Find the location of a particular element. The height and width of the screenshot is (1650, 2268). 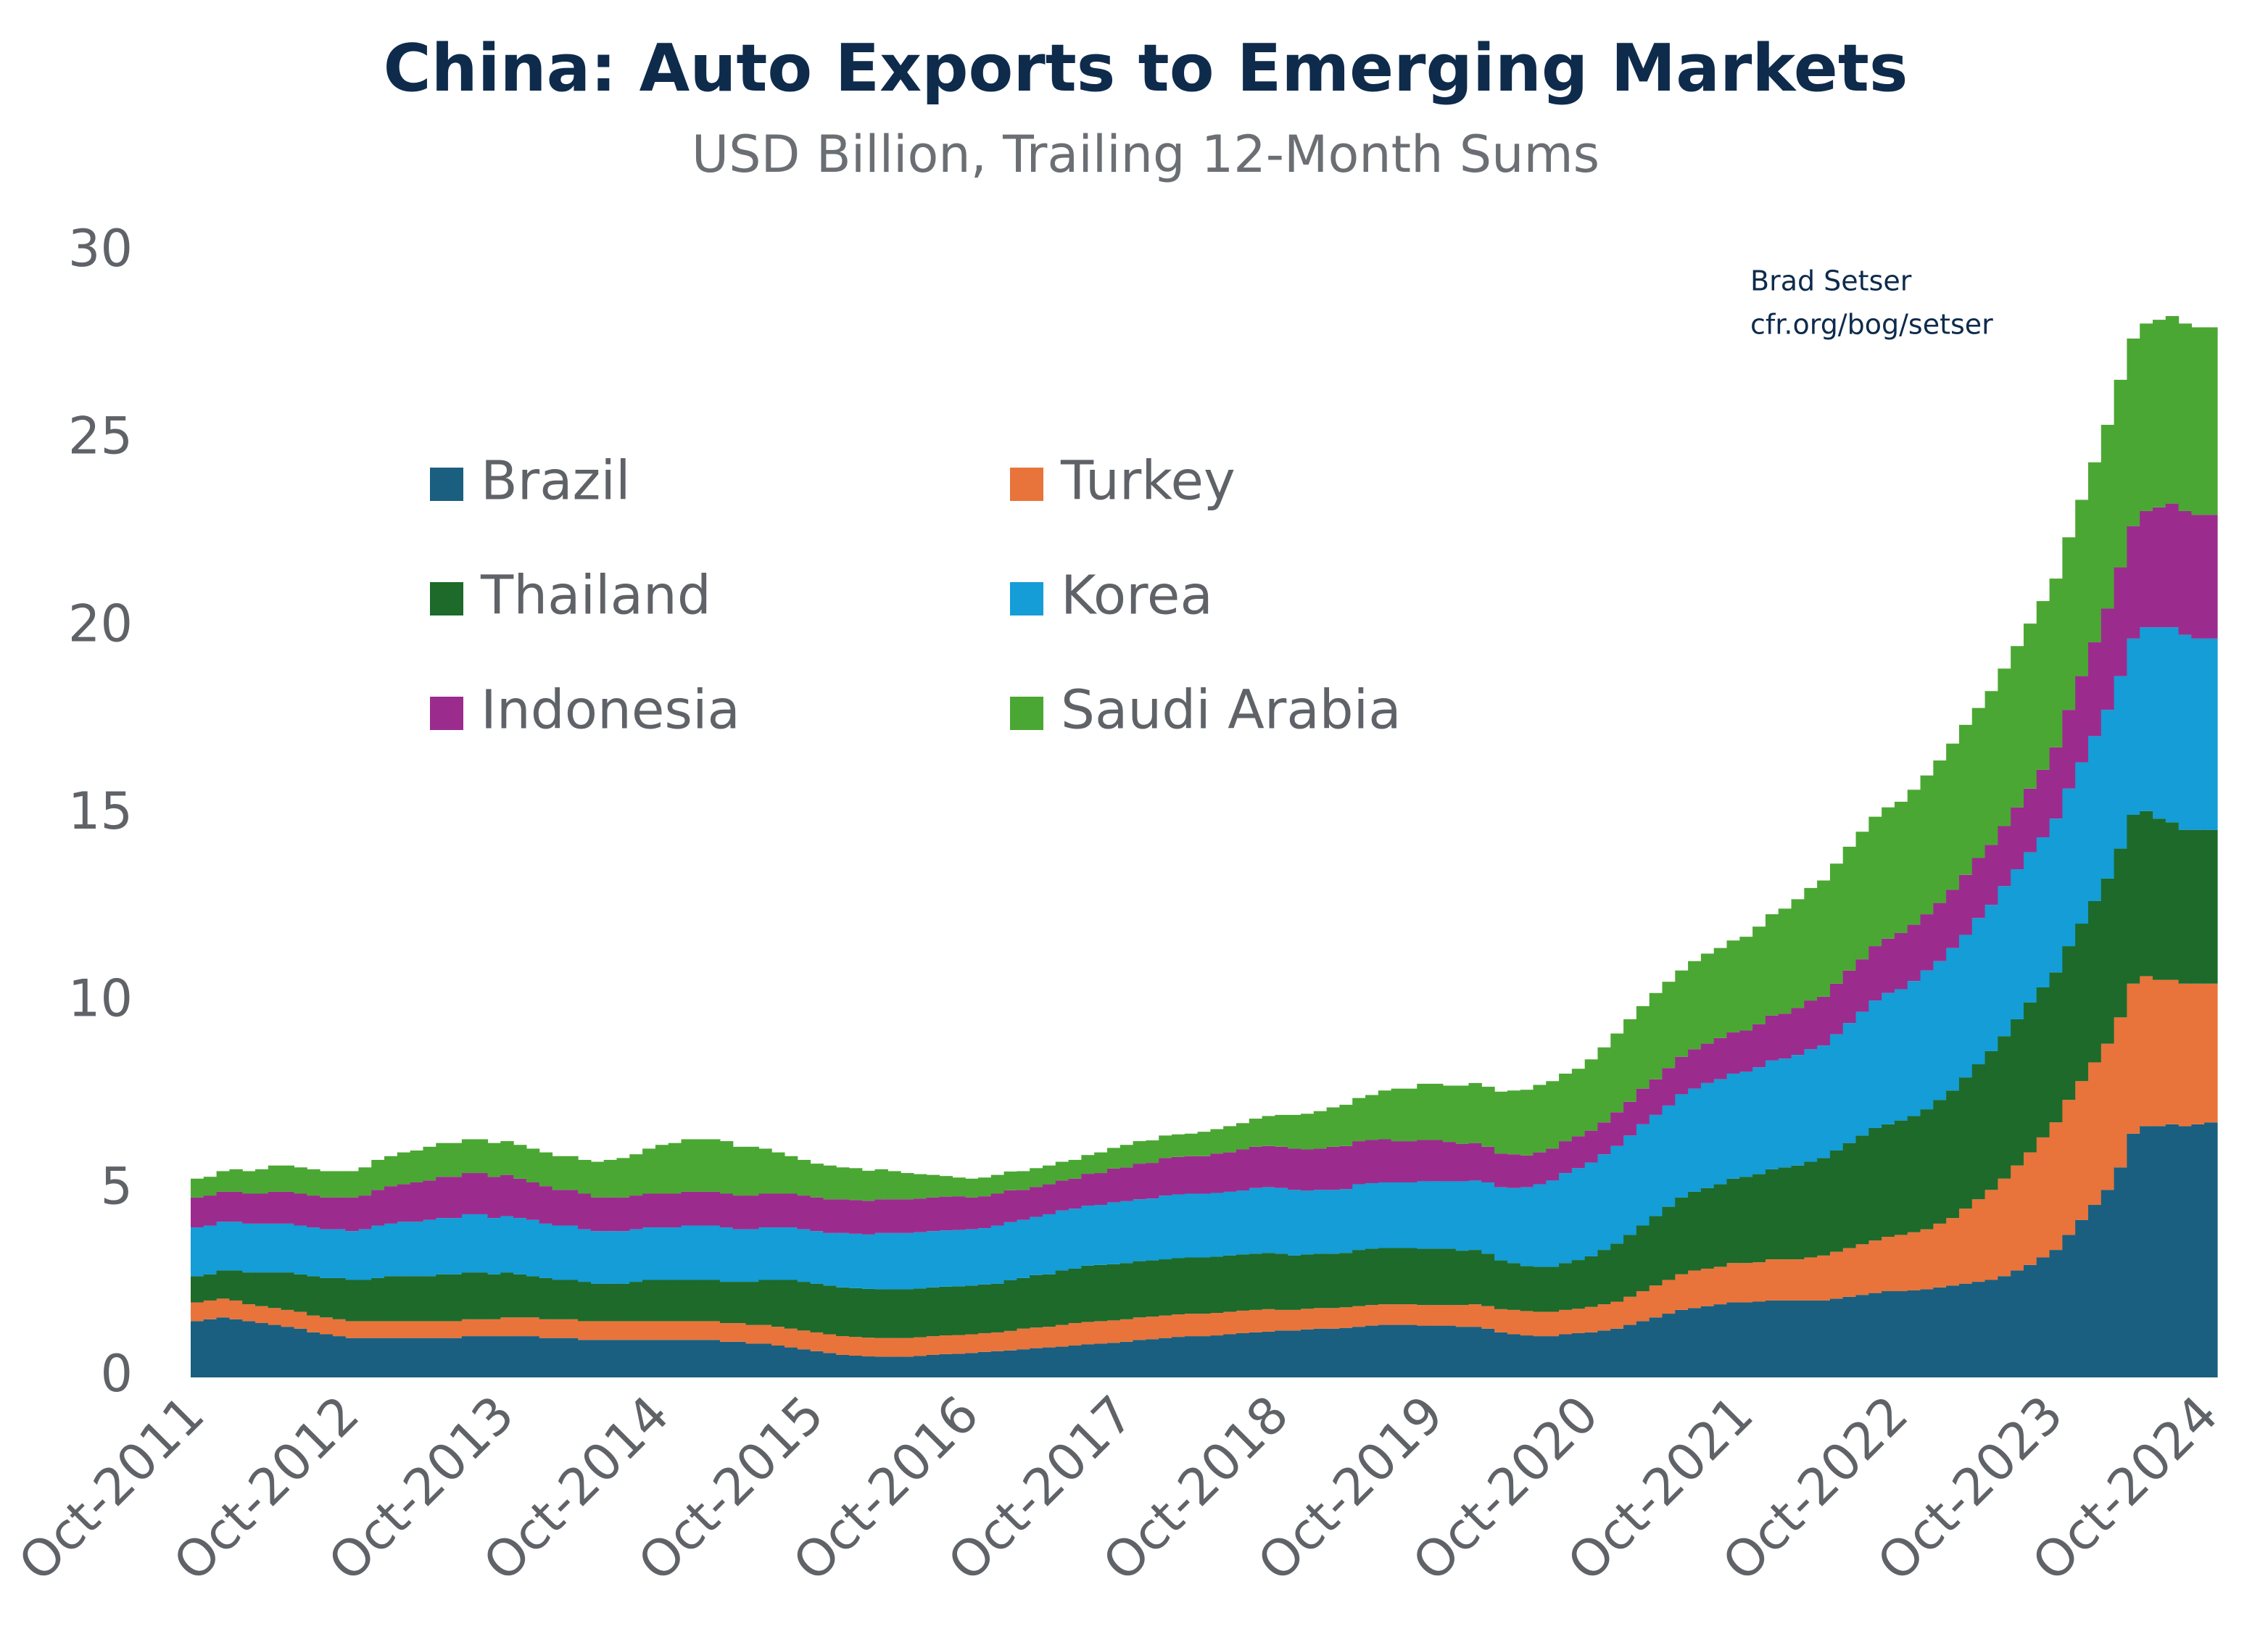

chart-title: China: Auto Exports to Emerging Markets is located at coordinates (1146, 68).